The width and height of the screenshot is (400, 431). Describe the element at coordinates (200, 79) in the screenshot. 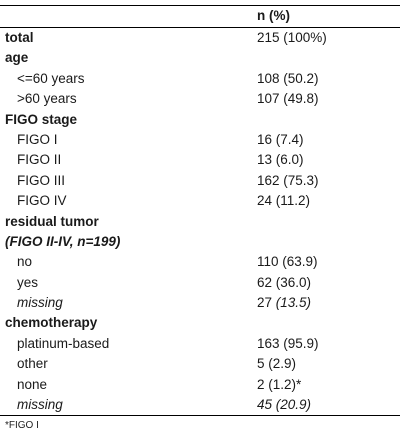

I see `table-row: <=60 years 108 (50.2)` at that location.